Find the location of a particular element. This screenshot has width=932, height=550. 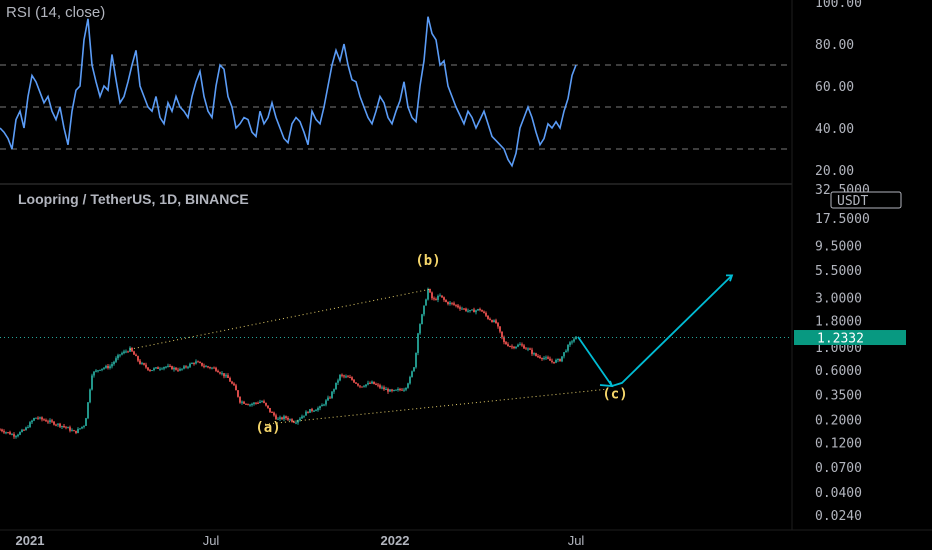

projection-line is located at coordinates (655, 331).